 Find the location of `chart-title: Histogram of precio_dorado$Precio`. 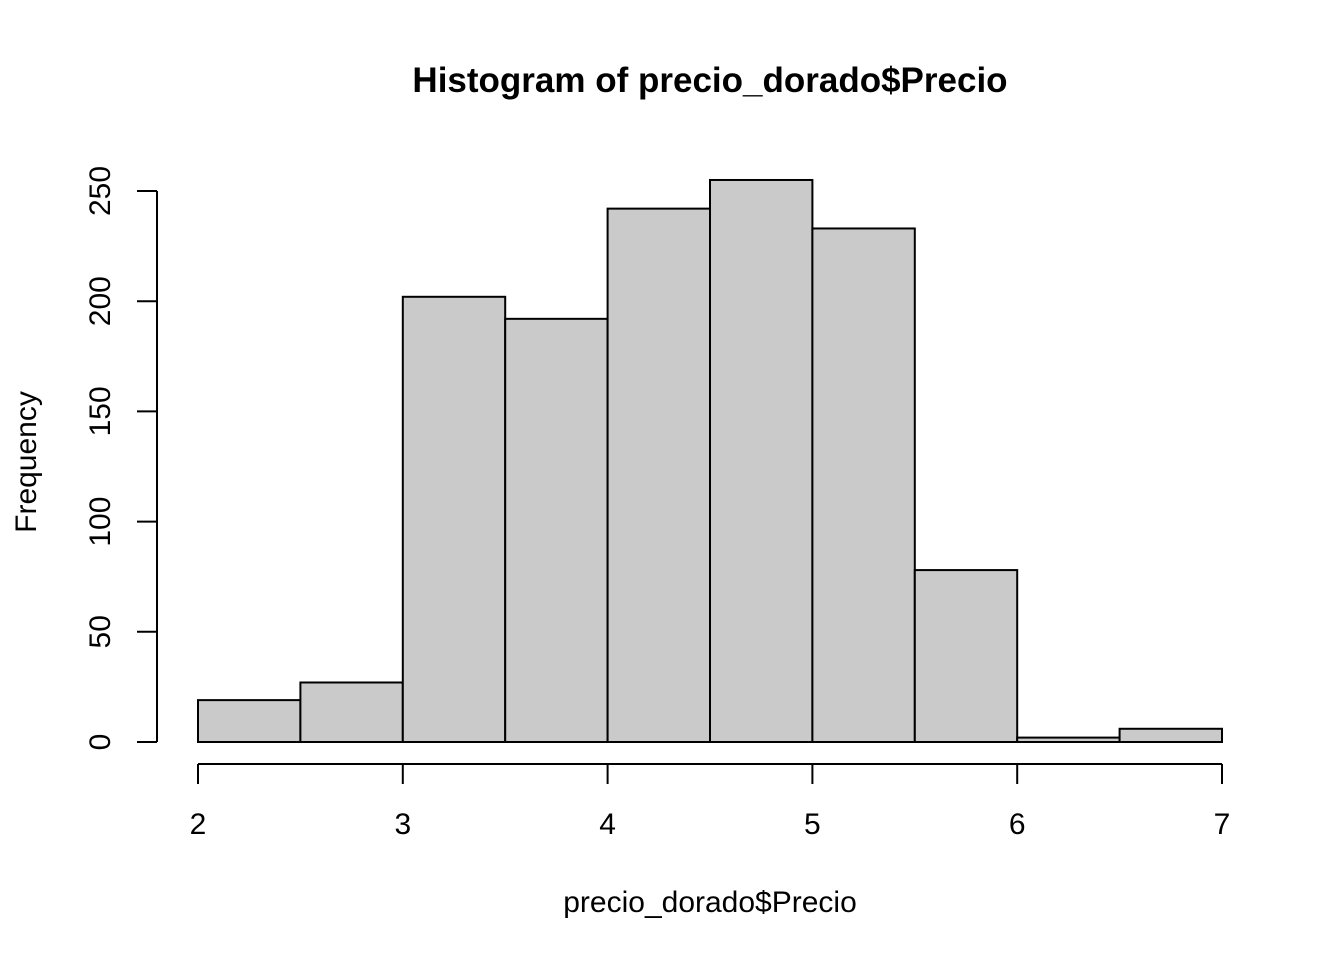

chart-title: Histogram of precio_dorado$Precio is located at coordinates (709, 80).